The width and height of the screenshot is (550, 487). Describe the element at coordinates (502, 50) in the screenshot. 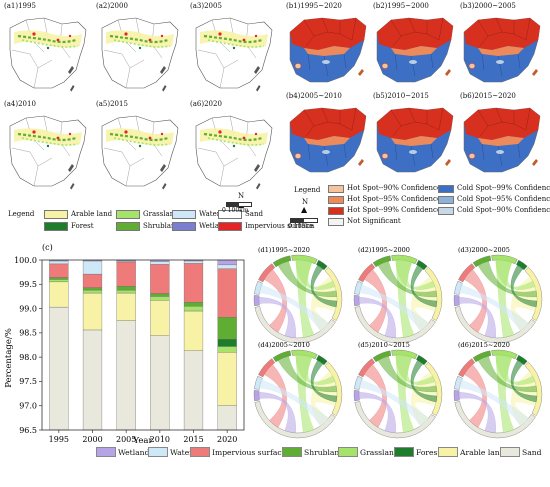

I see `map-b3` at that location.